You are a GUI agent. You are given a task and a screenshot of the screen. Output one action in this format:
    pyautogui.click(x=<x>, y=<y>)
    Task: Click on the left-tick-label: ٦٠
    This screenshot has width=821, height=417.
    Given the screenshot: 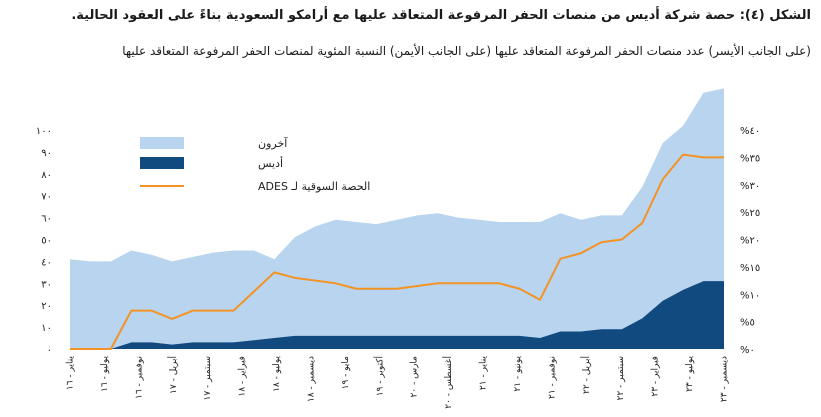 What is the action you would take?
    pyautogui.click(x=46, y=219)
    